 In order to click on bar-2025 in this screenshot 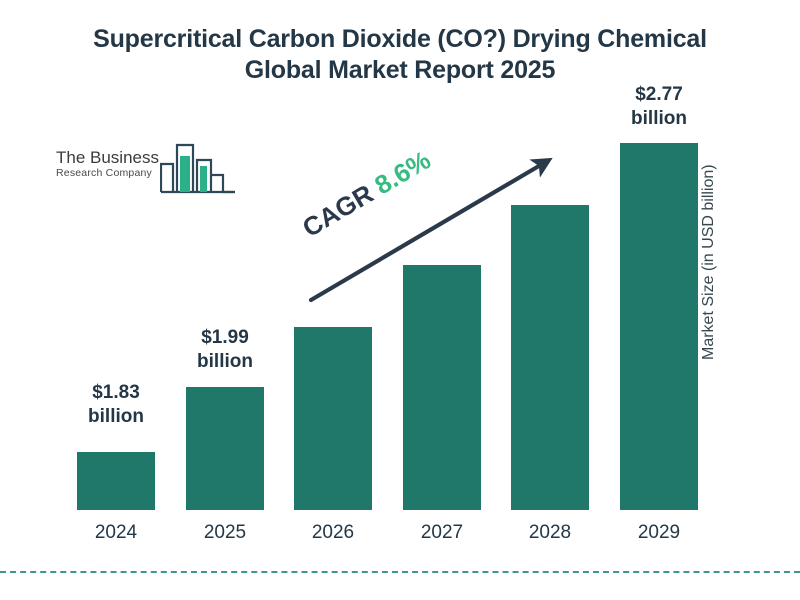, I will do `click(225, 448)`.